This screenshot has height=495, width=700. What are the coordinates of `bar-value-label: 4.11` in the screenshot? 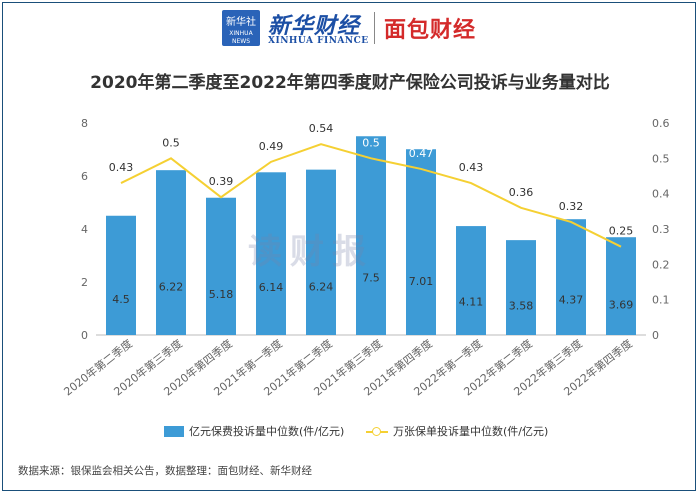 It's located at (471, 302).